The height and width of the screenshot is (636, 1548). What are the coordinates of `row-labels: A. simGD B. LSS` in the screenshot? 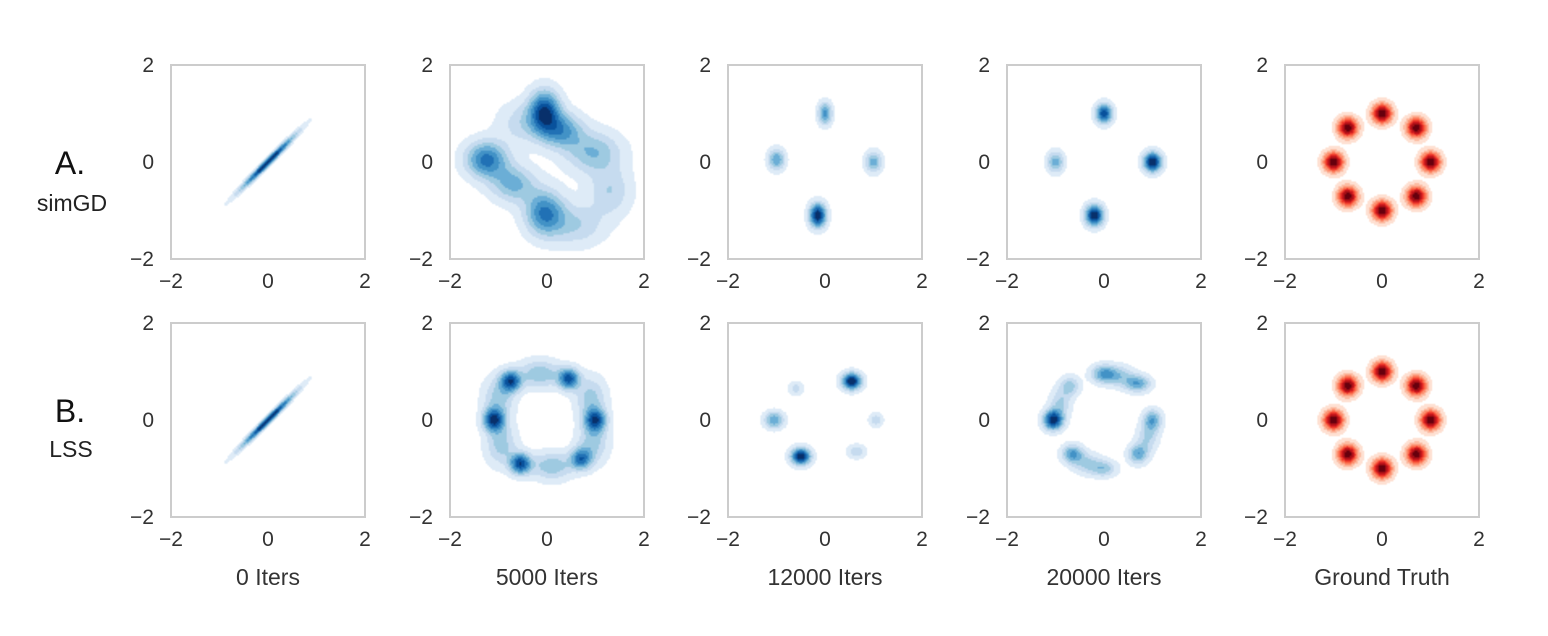 It's located at (72, 303).